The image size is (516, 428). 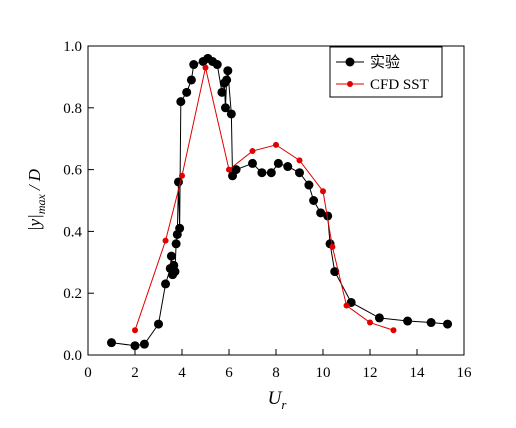 What do you see at coordinates (418, 373) in the screenshot?
I see `x-tick-label: 14` at bounding box center [418, 373].